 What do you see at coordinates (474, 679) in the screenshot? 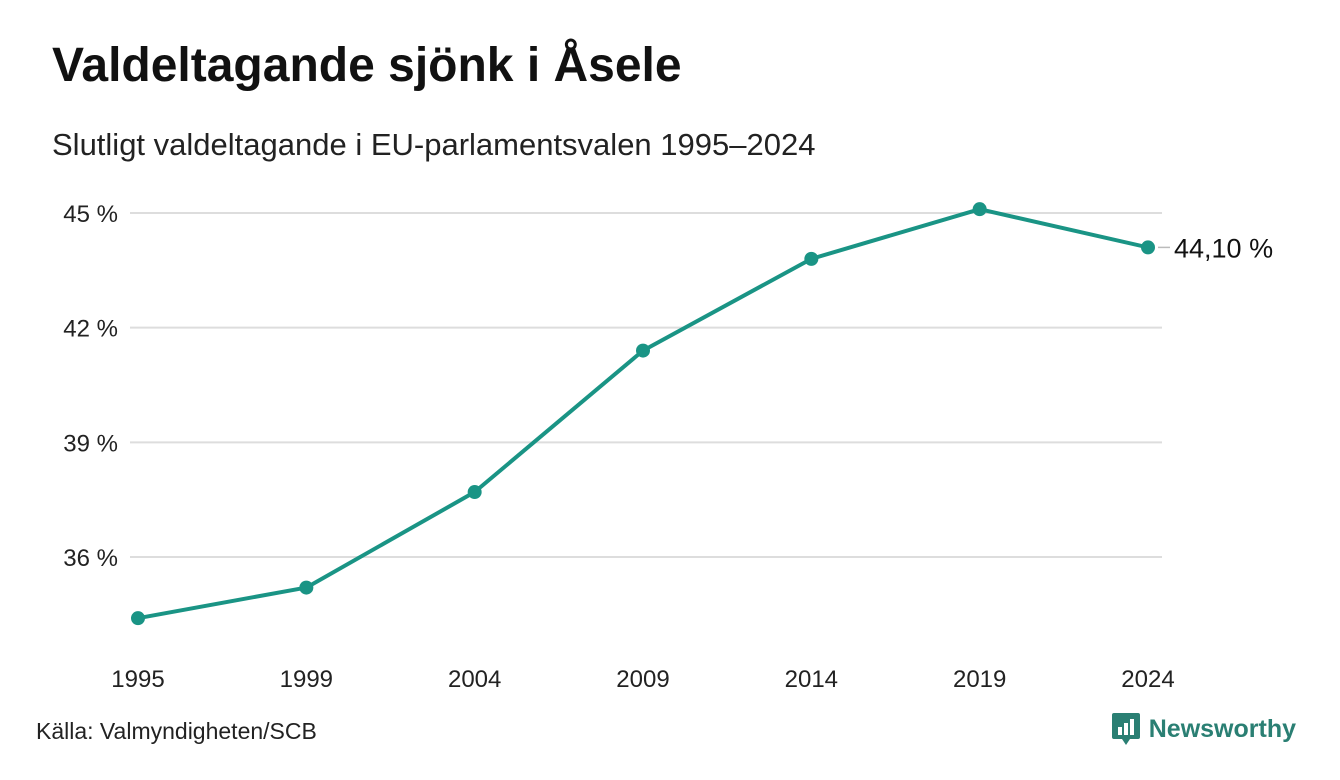
I see `x-tick-label: 2004` at bounding box center [474, 679].